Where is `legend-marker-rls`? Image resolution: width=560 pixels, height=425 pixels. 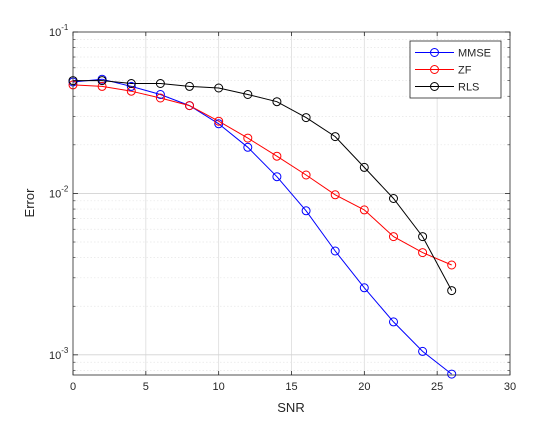
legend-marker-rls is located at coordinates (434, 86).